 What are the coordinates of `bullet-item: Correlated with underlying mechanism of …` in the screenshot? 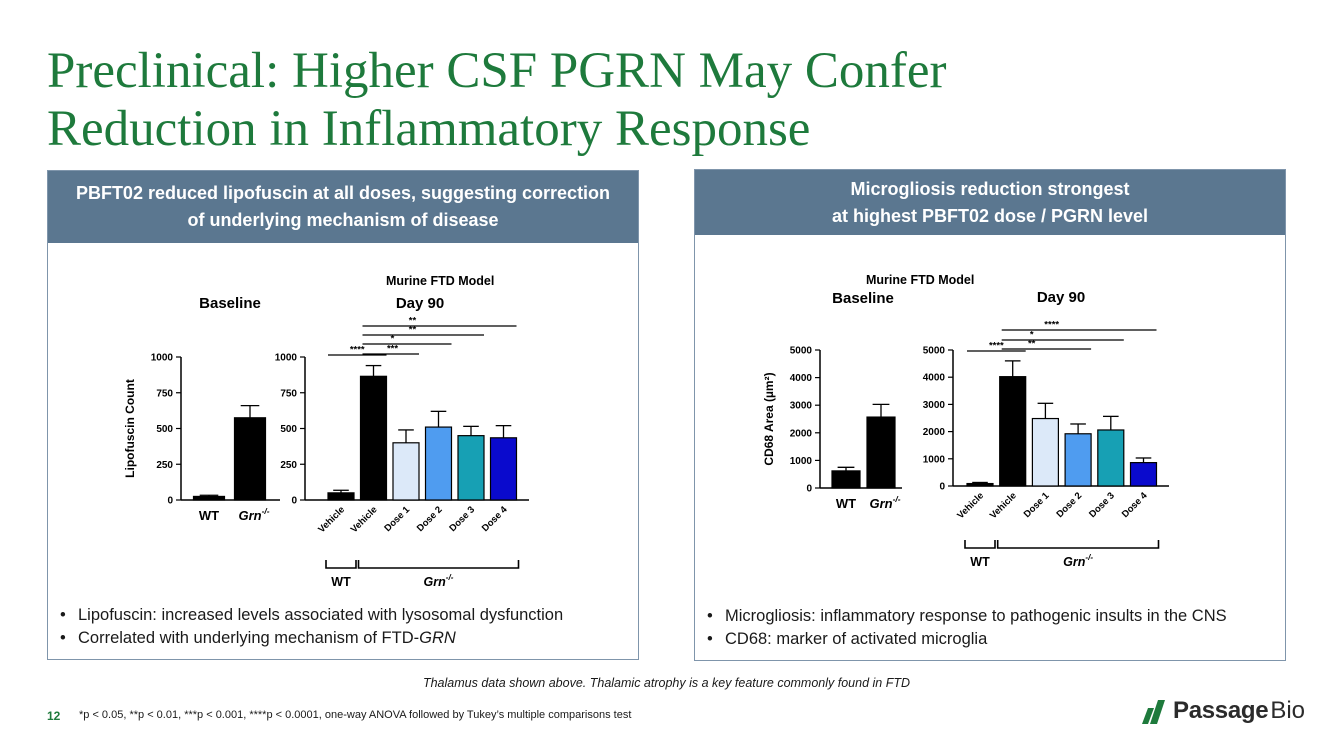 It's located at (310, 638).